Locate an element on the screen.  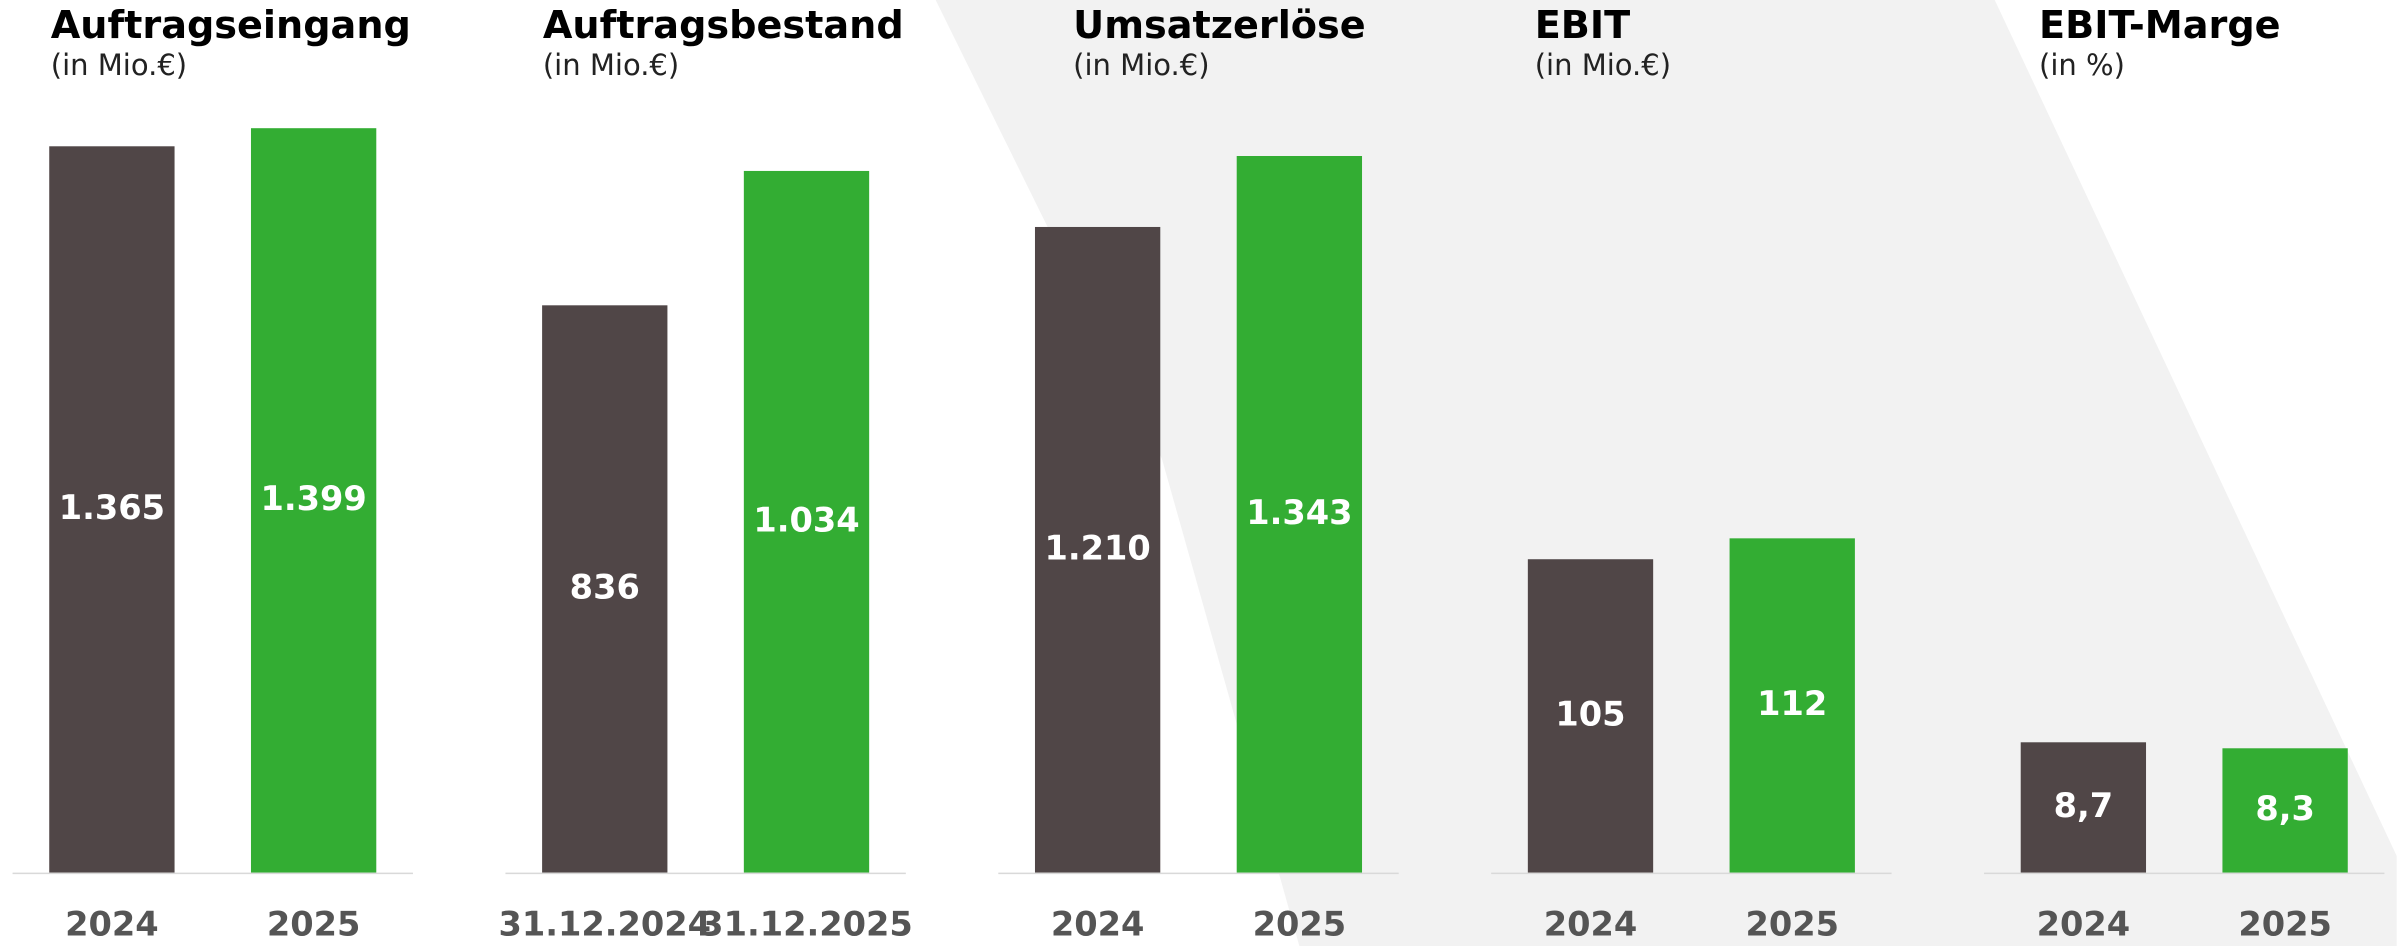
chart-title: Auftragsbestand is located at coordinates (723, 26).